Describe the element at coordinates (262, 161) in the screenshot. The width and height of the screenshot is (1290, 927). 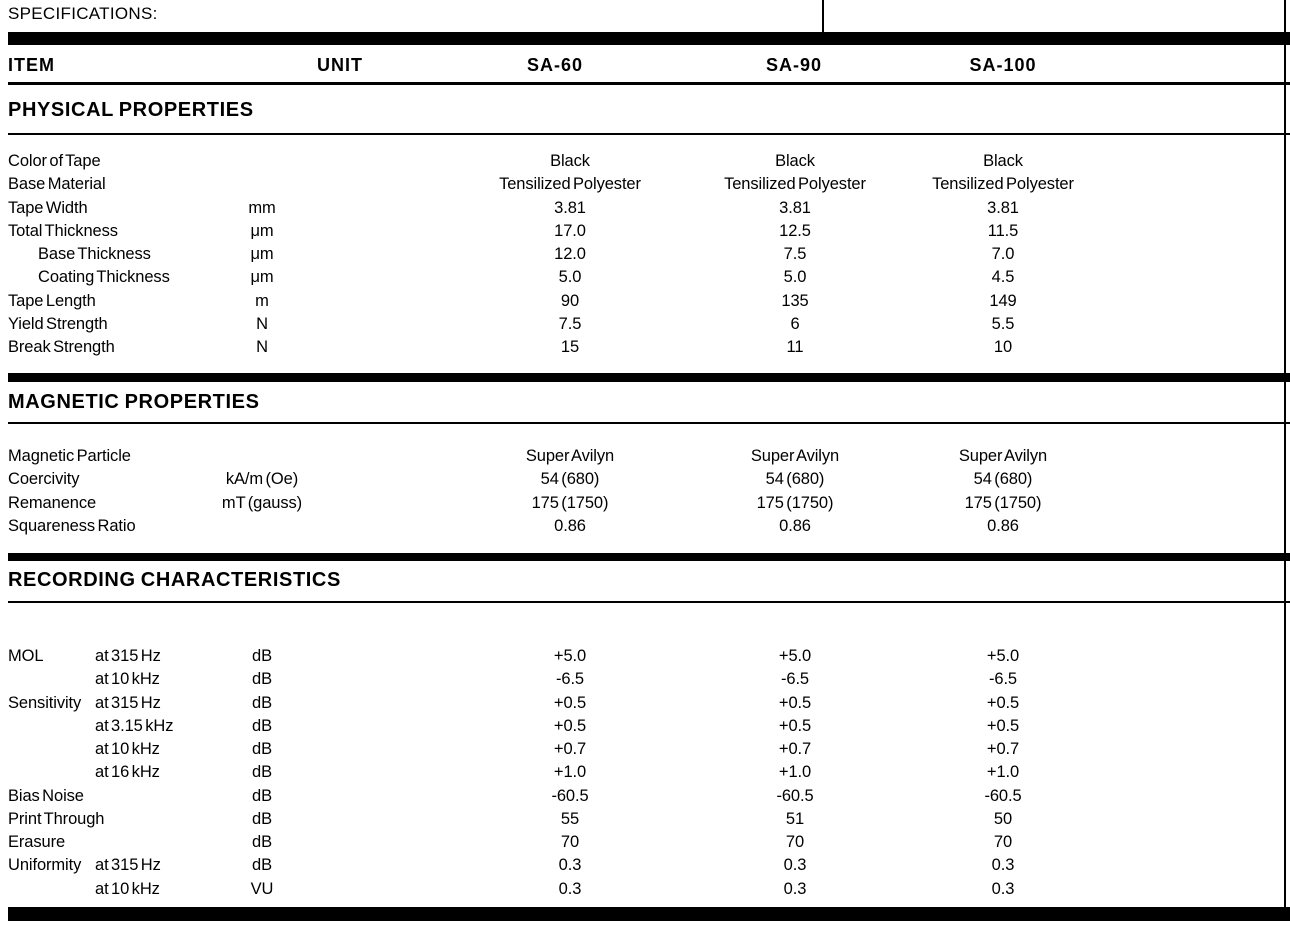
I see `unit-cell` at that location.